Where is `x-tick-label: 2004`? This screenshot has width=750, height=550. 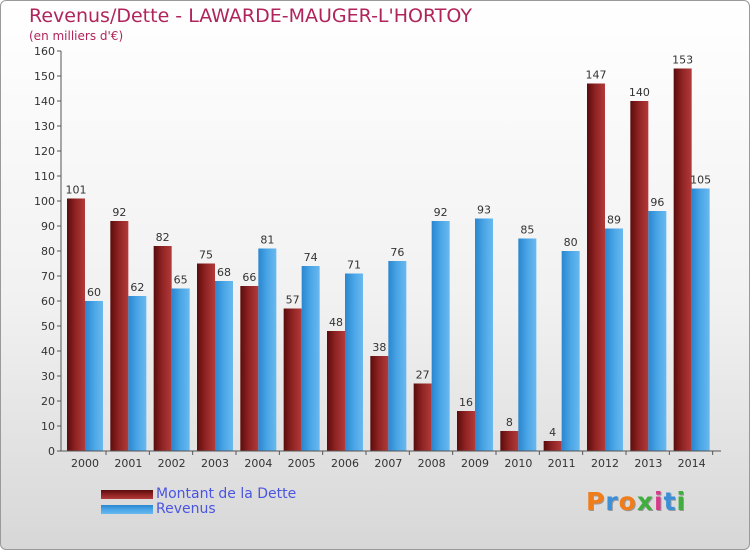
x-tick-label: 2004 is located at coordinates (258, 463).